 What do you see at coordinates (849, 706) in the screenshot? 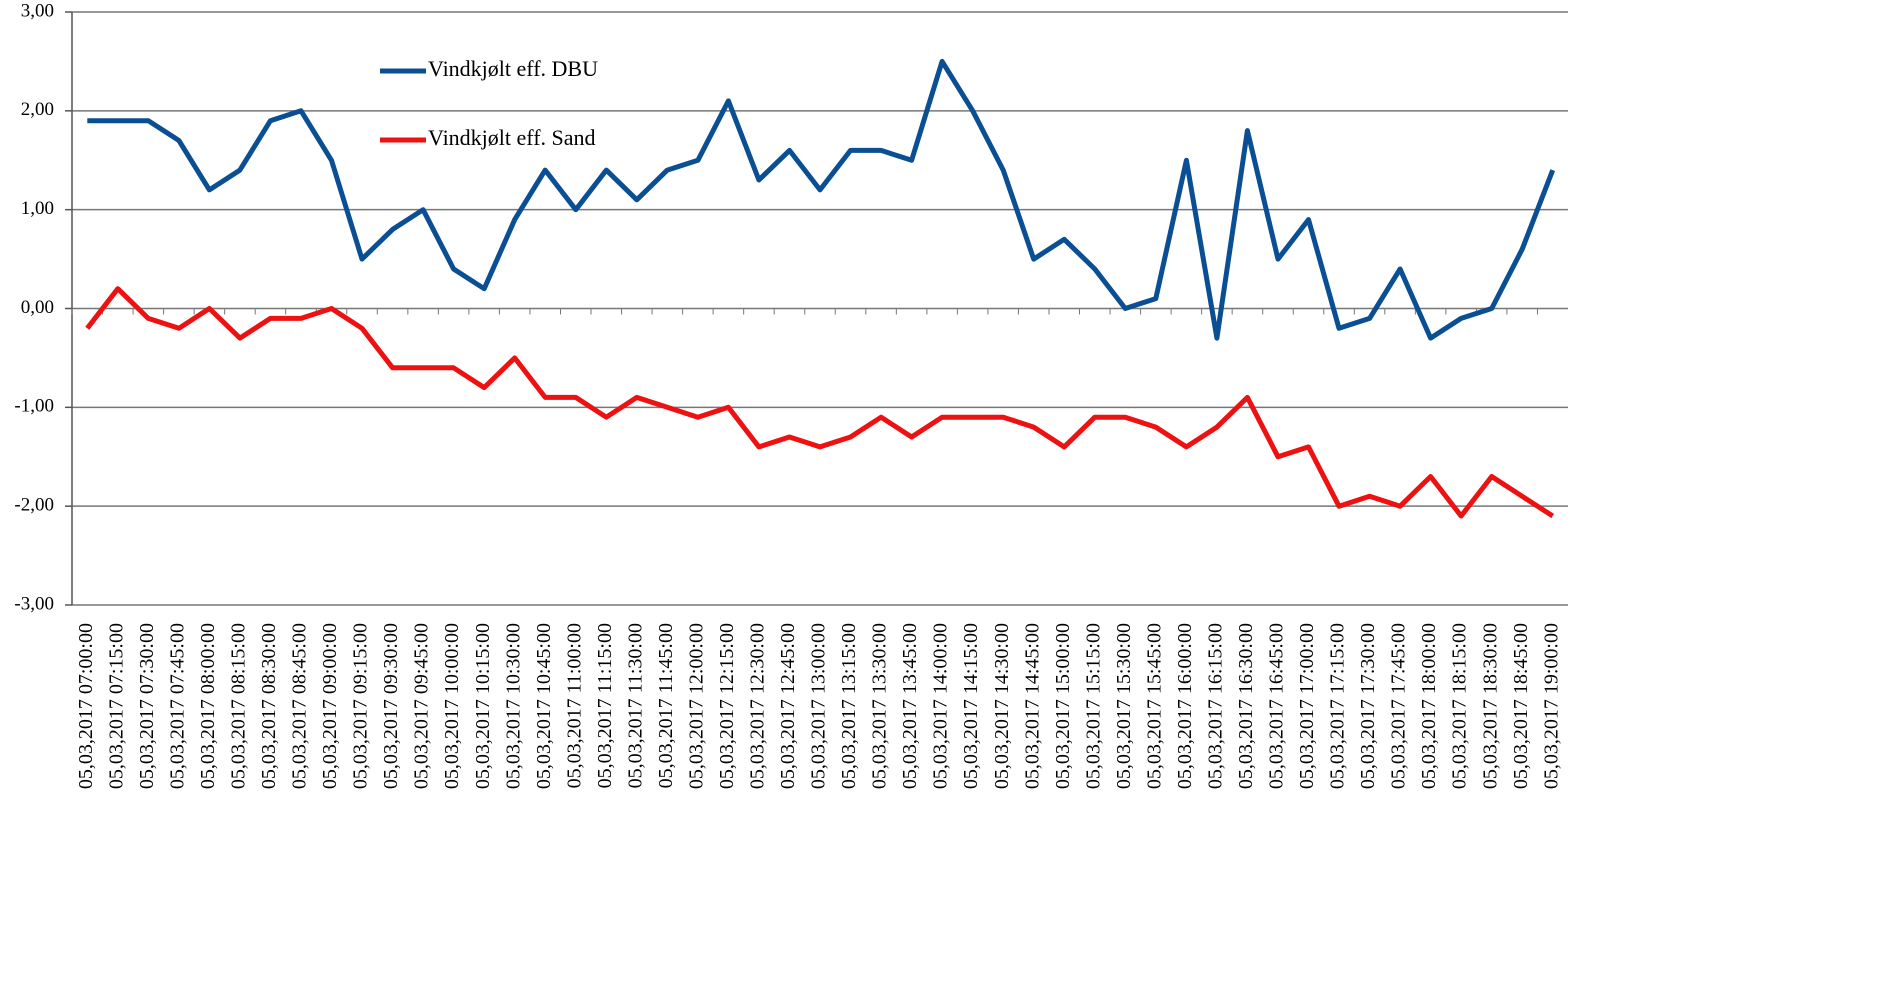
I see `x-tick-label: 05,03,2017 13:15:00` at bounding box center [849, 706].